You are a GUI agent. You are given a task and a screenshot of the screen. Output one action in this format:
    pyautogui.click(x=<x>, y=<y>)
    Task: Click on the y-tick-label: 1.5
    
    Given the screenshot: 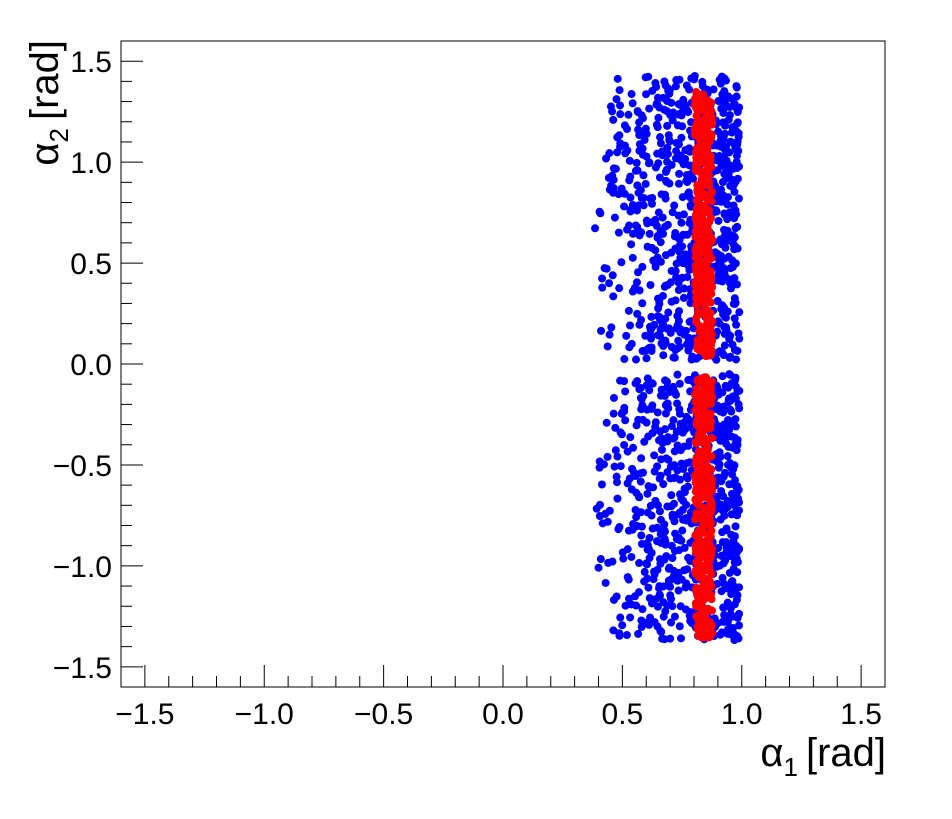 What is the action you would take?
    pyautogui.click(x=91, y=62)
    